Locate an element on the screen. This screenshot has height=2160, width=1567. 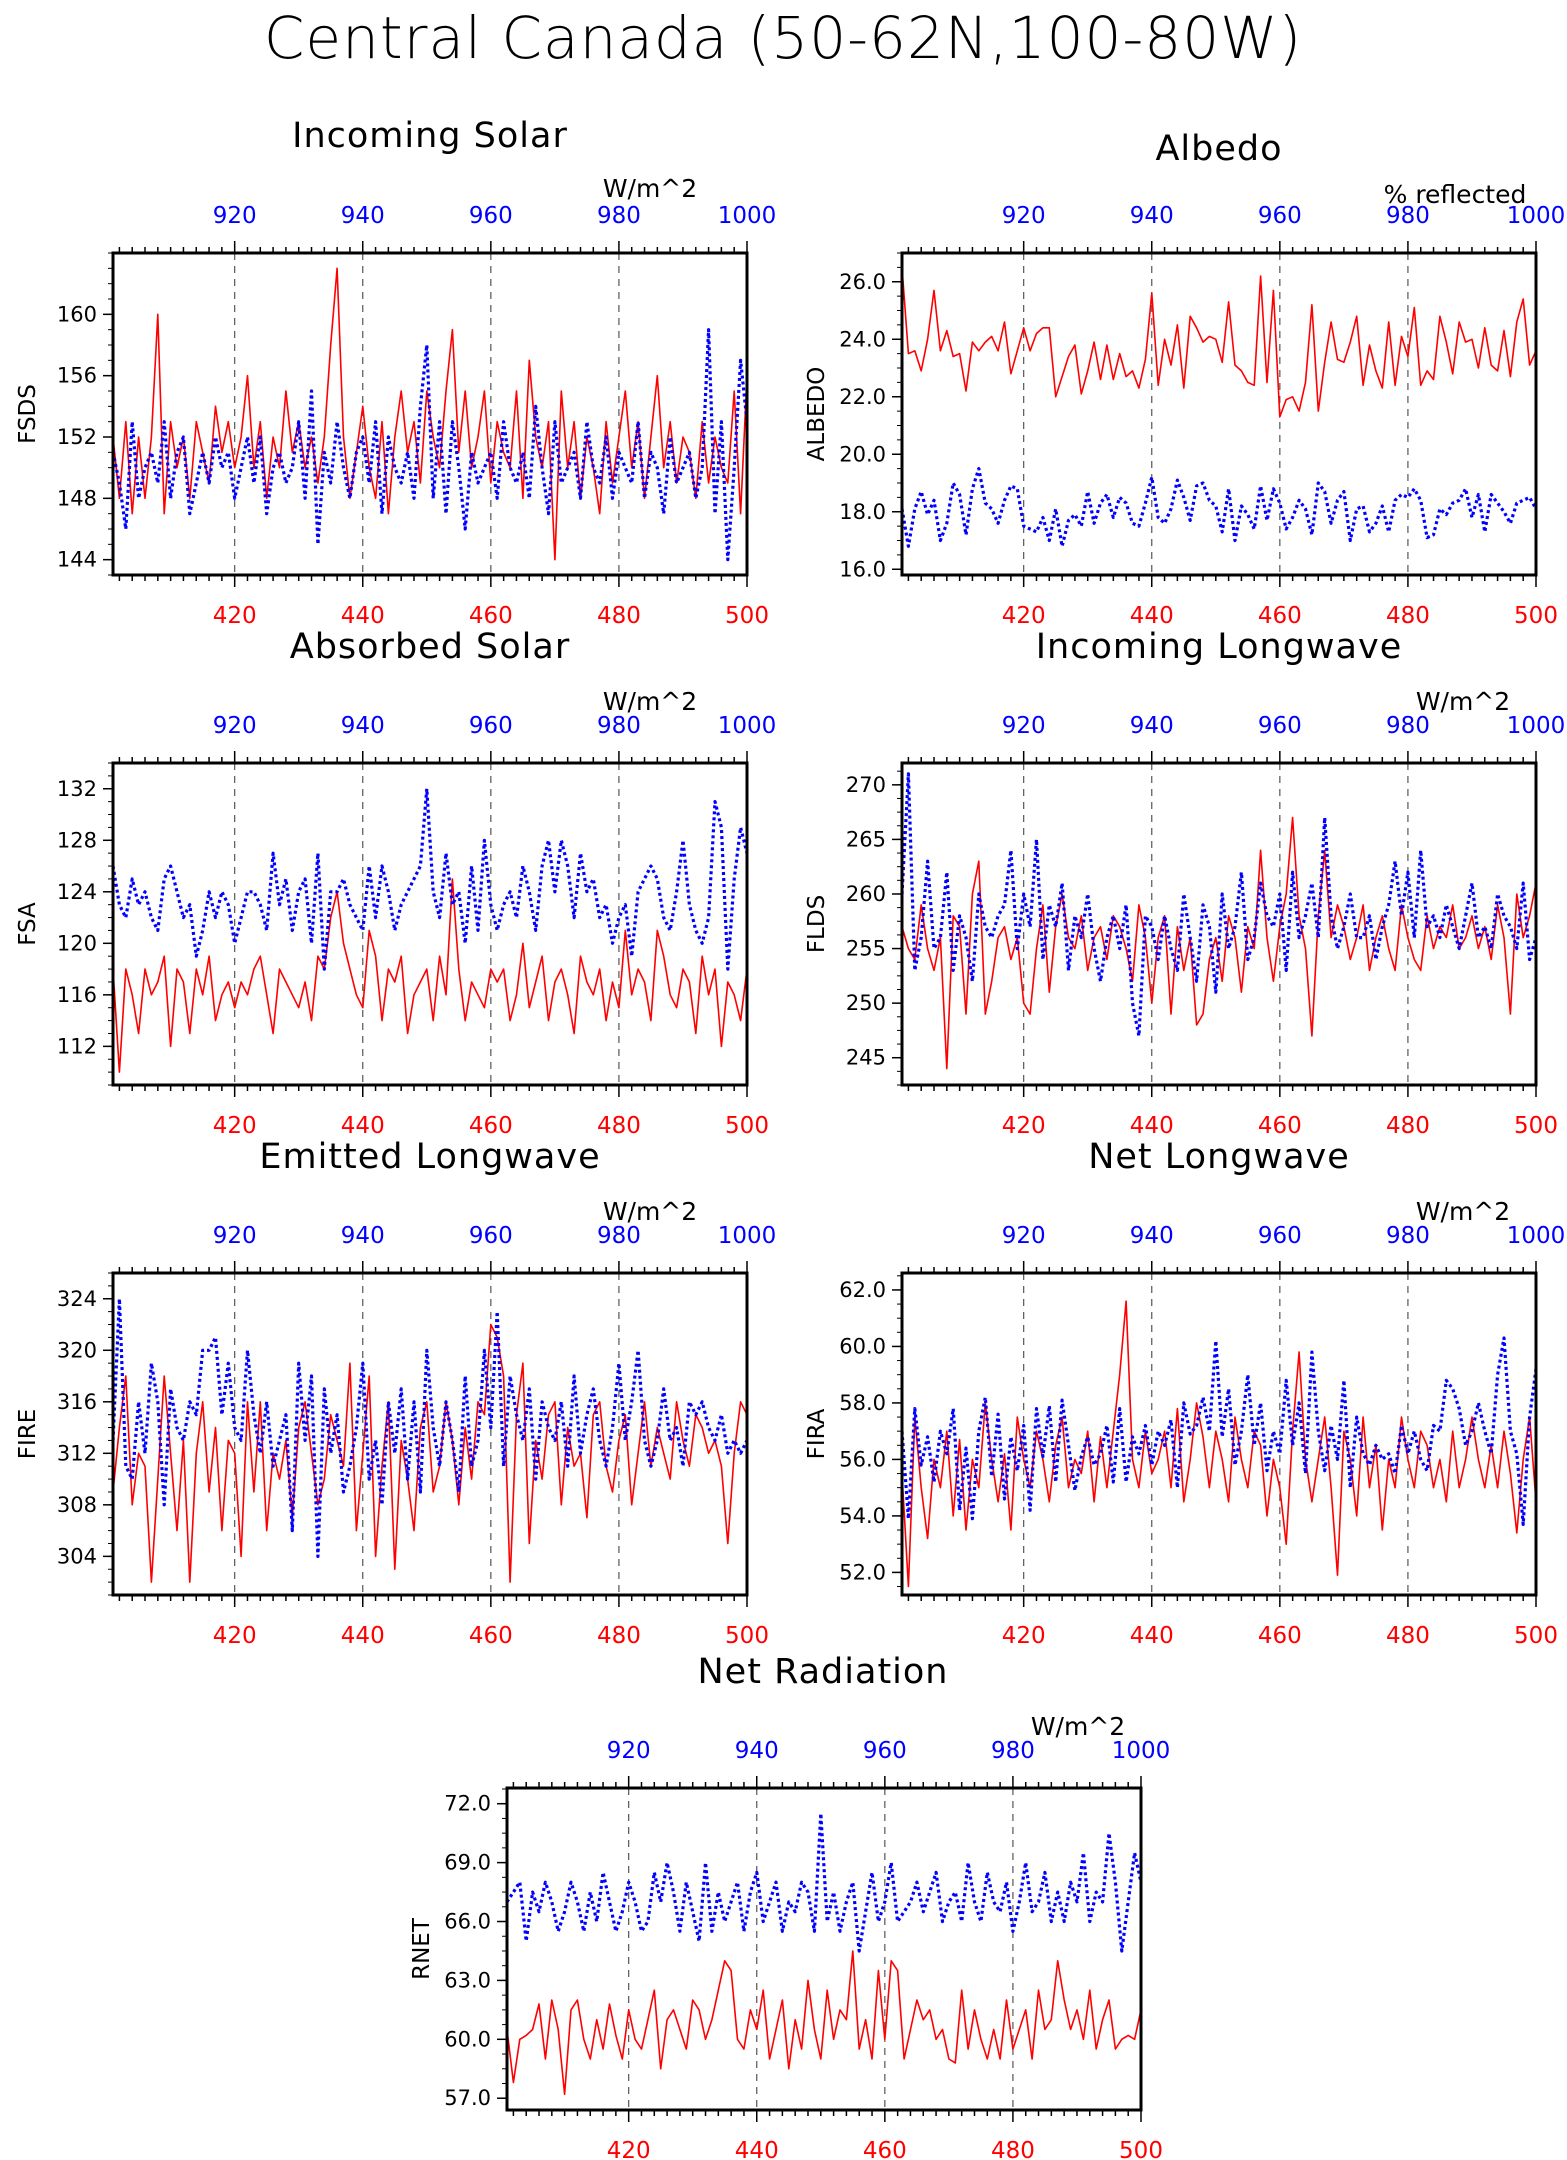
incoming-longwave-bottom-tick-label: 480 is located at coordinates (1408, 1126).